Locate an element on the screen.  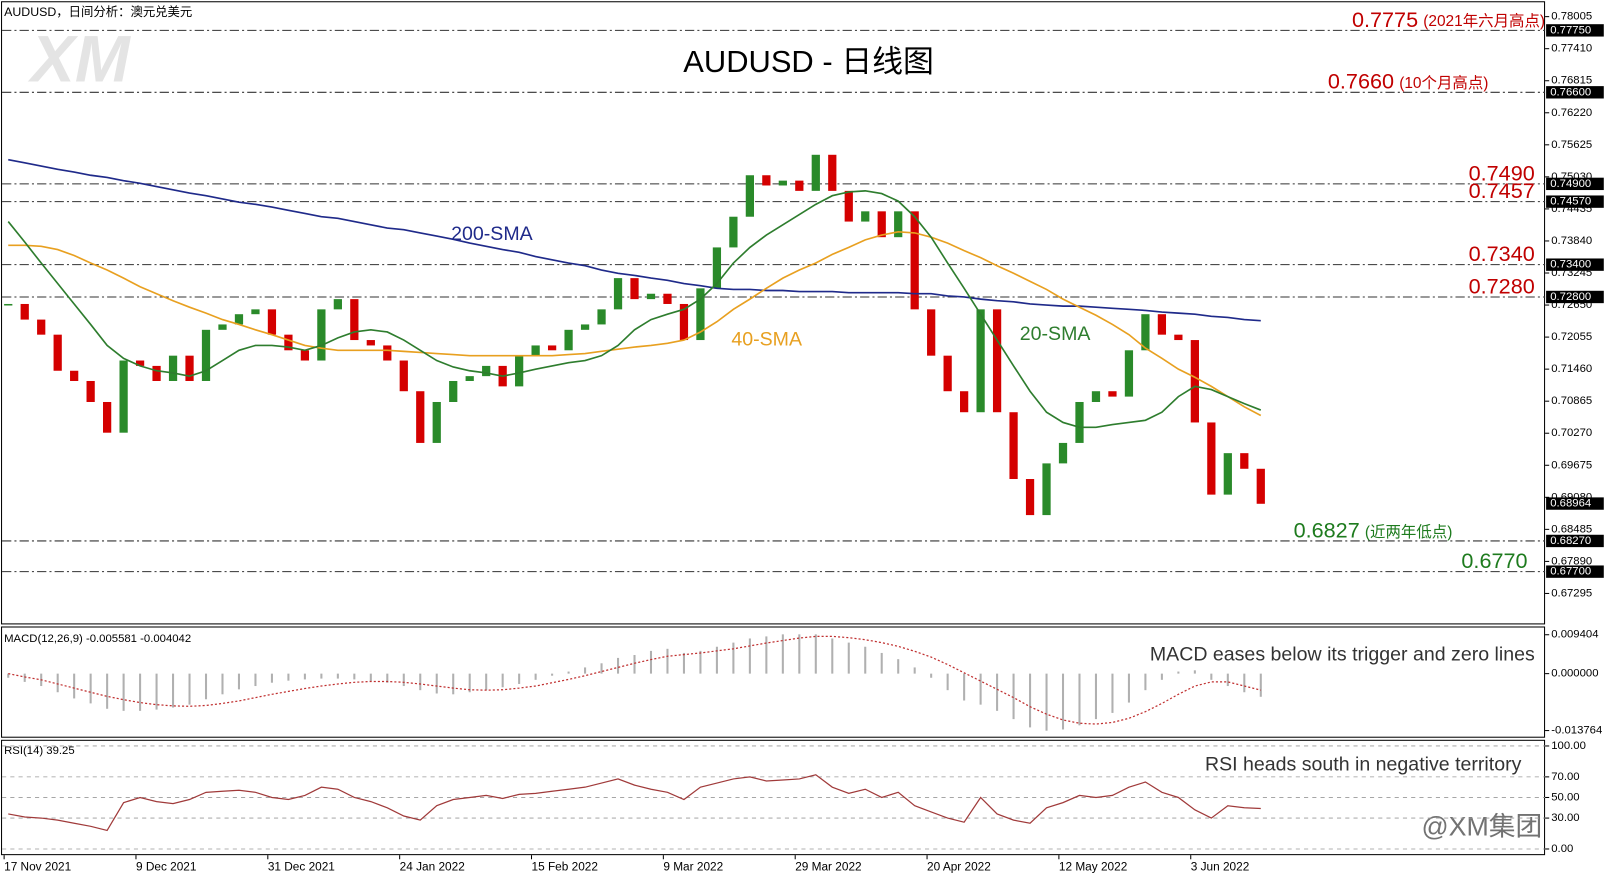
sma-label: 40-SMA is located at coordinates (767, 339).